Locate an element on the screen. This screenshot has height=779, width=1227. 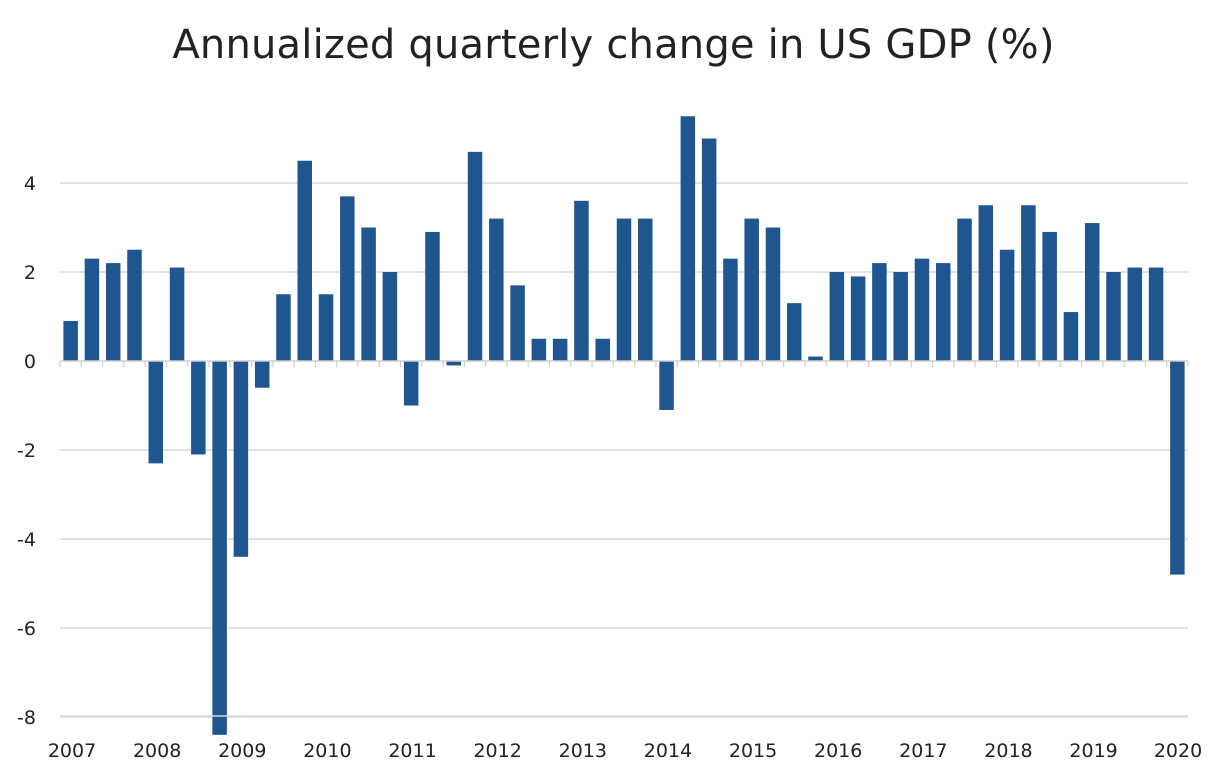
x-tick-label: 2015 is located at coordinates (753, 751).